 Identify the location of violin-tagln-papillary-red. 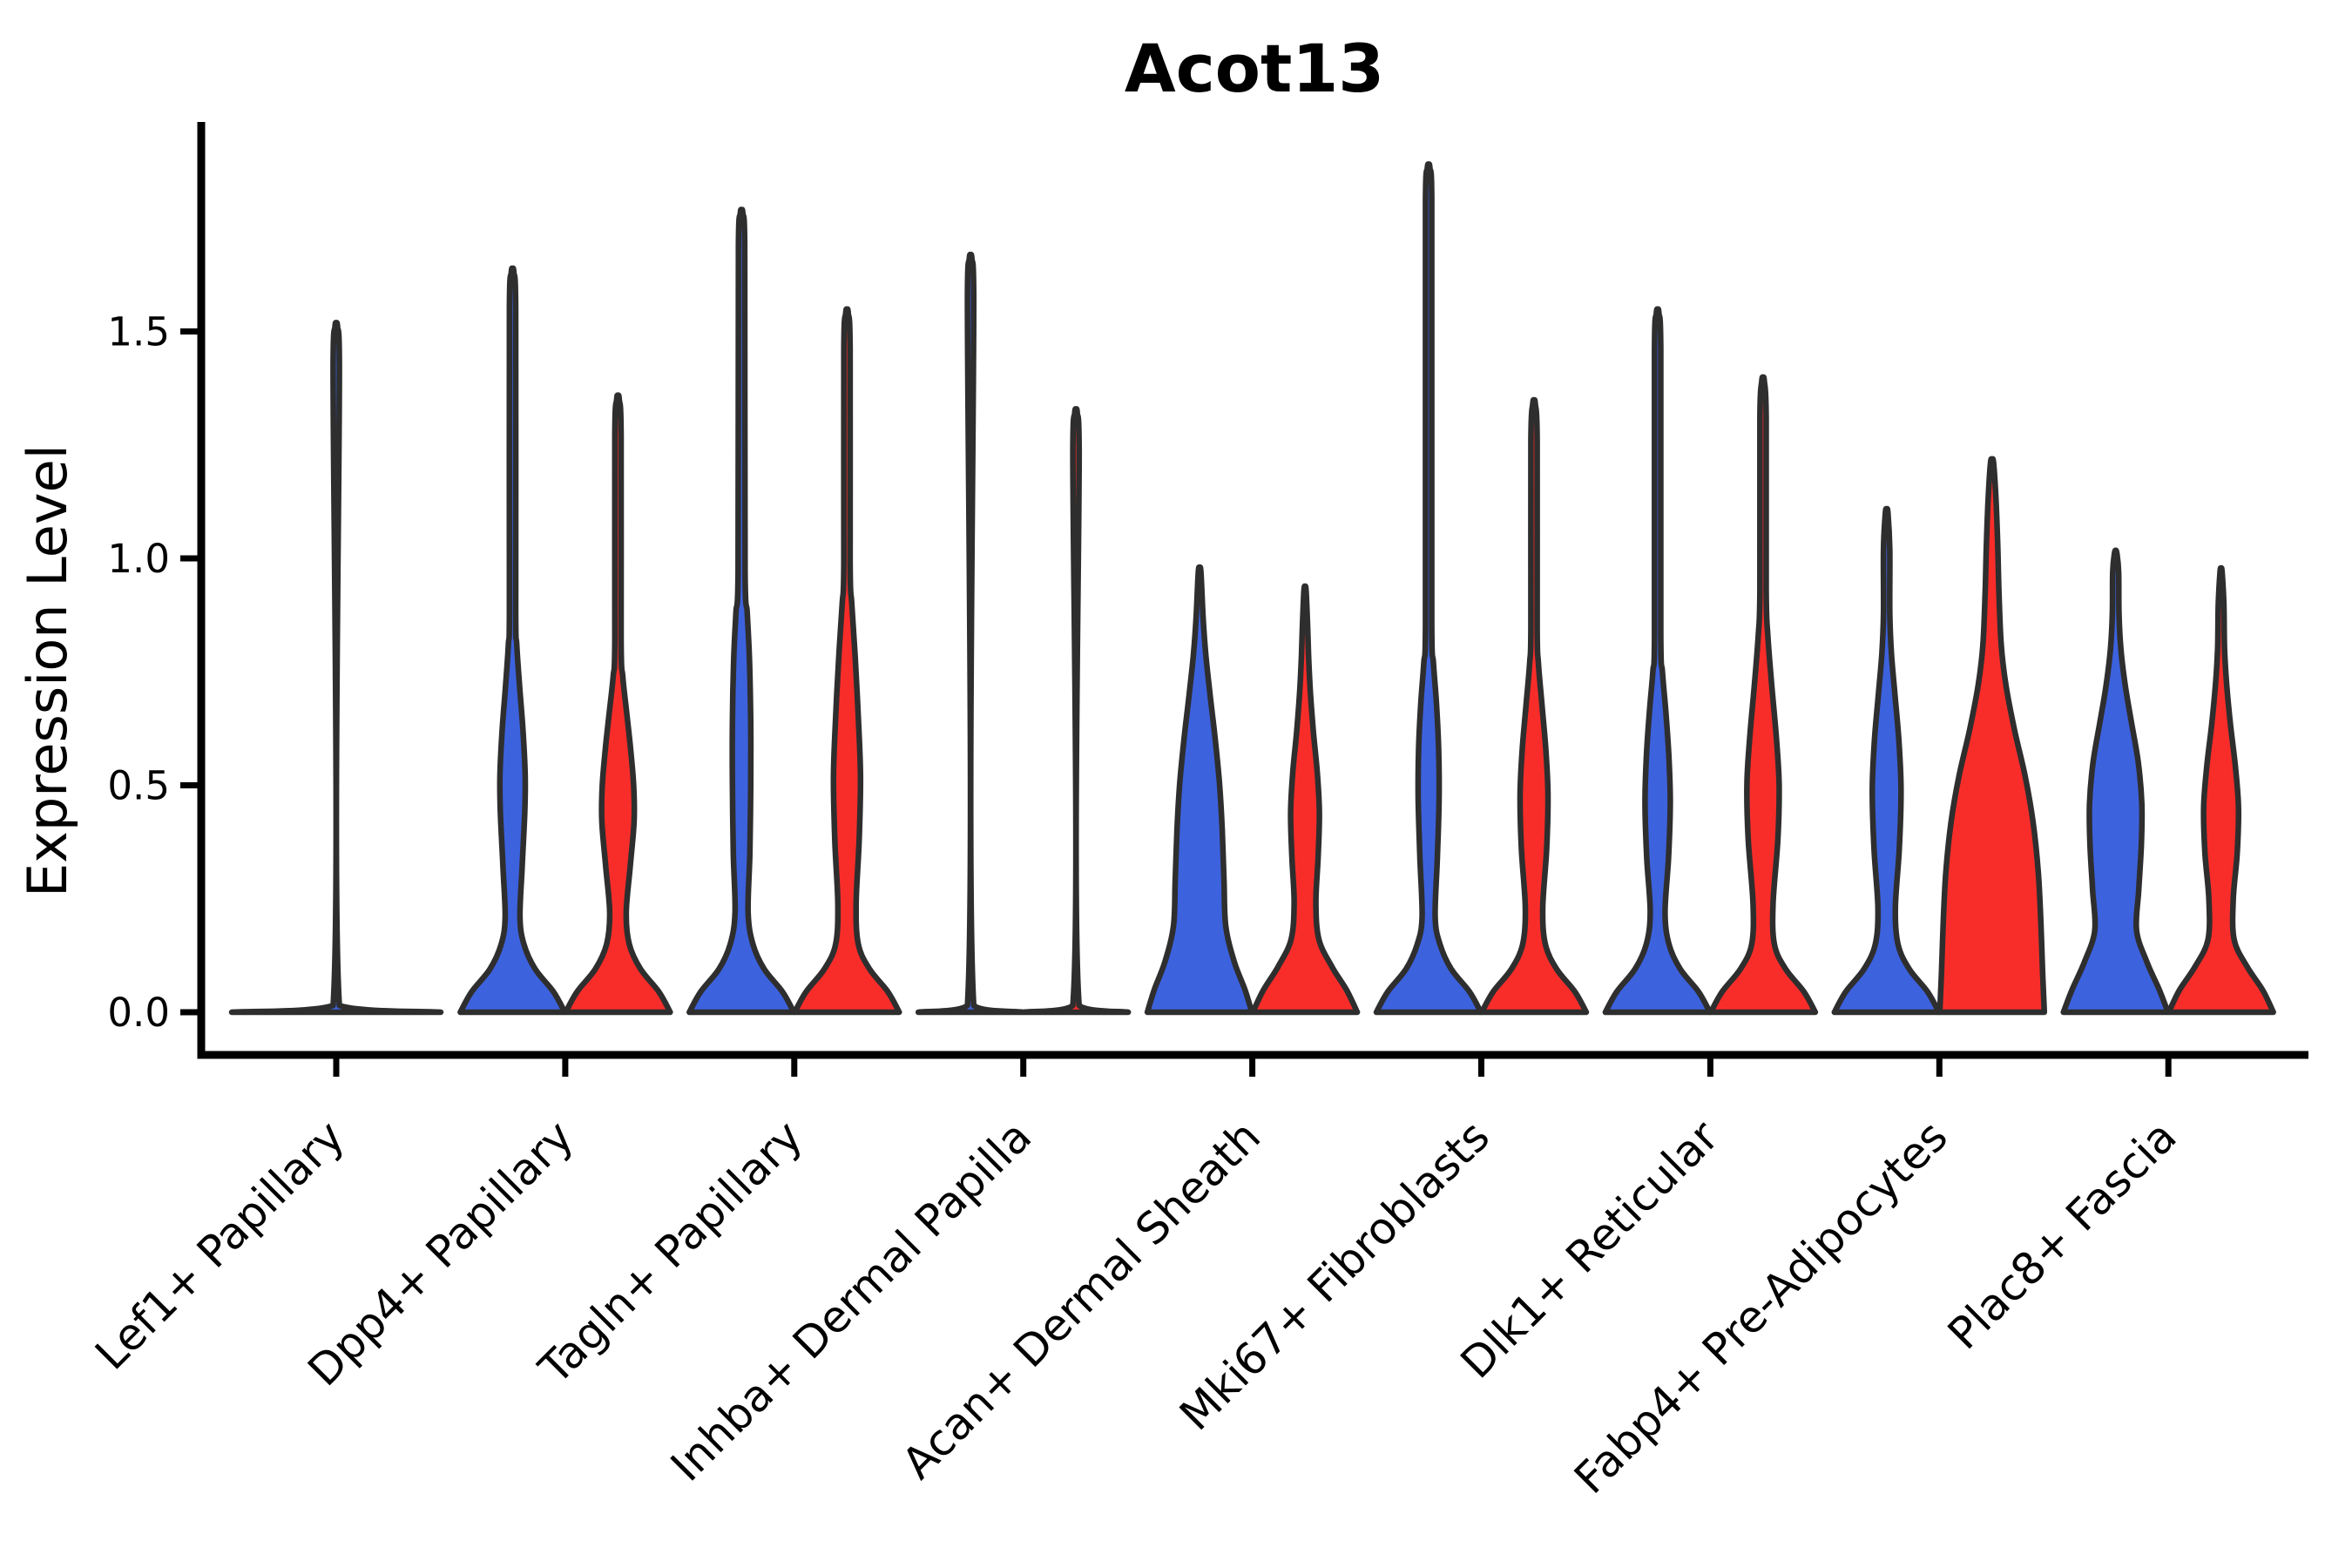
(847, 661).